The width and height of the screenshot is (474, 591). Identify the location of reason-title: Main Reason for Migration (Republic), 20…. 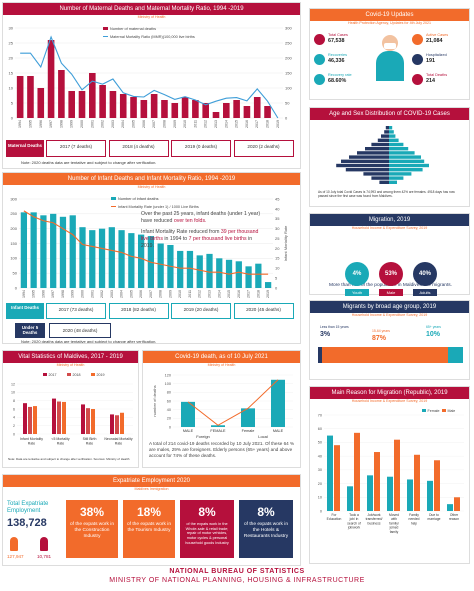
(389, 393).